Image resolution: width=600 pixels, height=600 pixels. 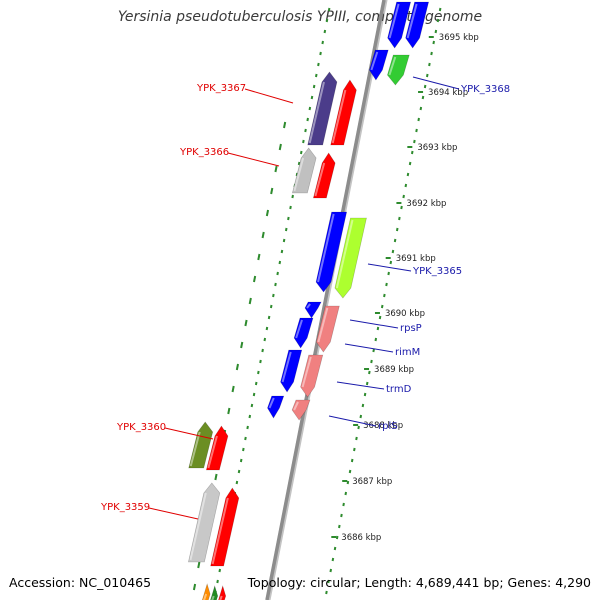 I want to click on gene-rpsp-body, so click(x=328, y=329).